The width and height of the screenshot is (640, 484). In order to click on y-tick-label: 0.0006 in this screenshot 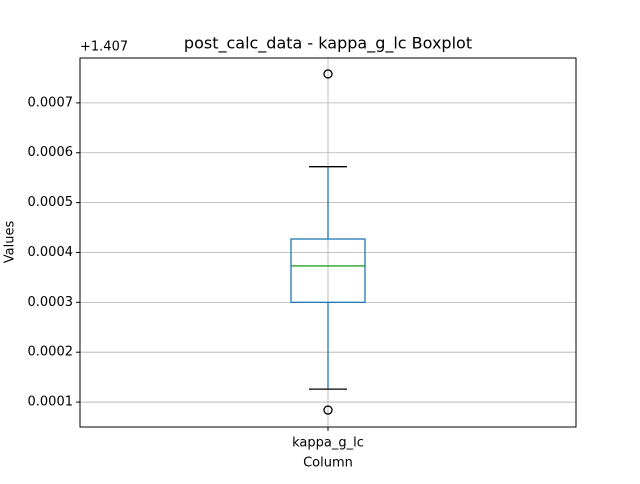, I will do `click(51, 152)`.